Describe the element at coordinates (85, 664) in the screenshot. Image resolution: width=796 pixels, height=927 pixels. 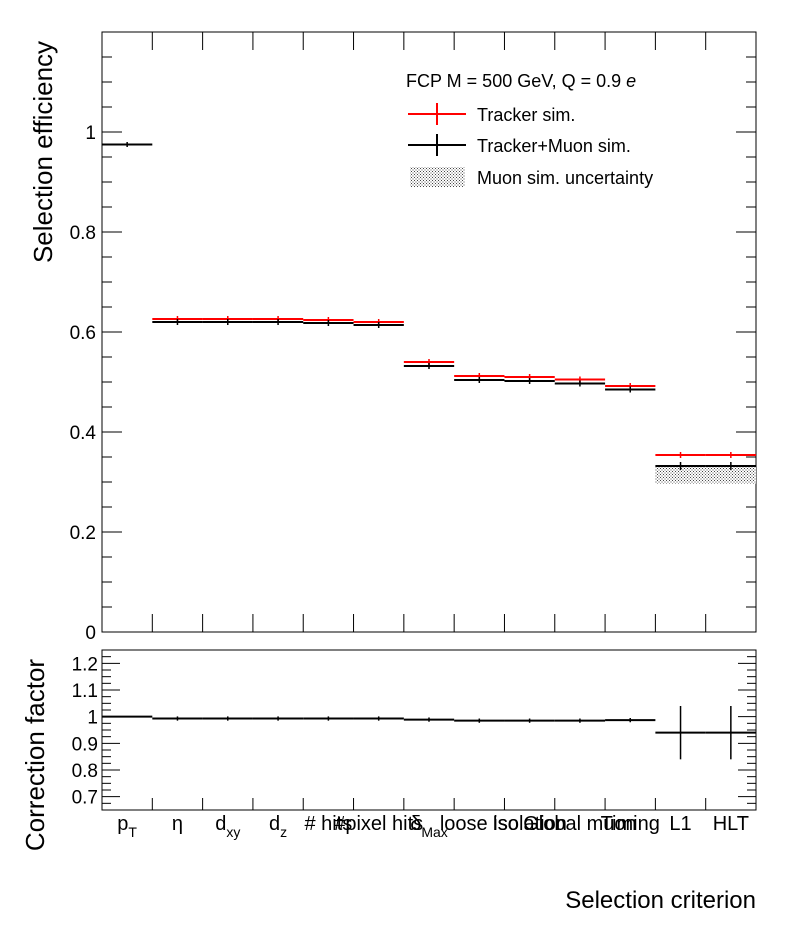
I see `ratio-y-tick-label: 1.2` at that location.